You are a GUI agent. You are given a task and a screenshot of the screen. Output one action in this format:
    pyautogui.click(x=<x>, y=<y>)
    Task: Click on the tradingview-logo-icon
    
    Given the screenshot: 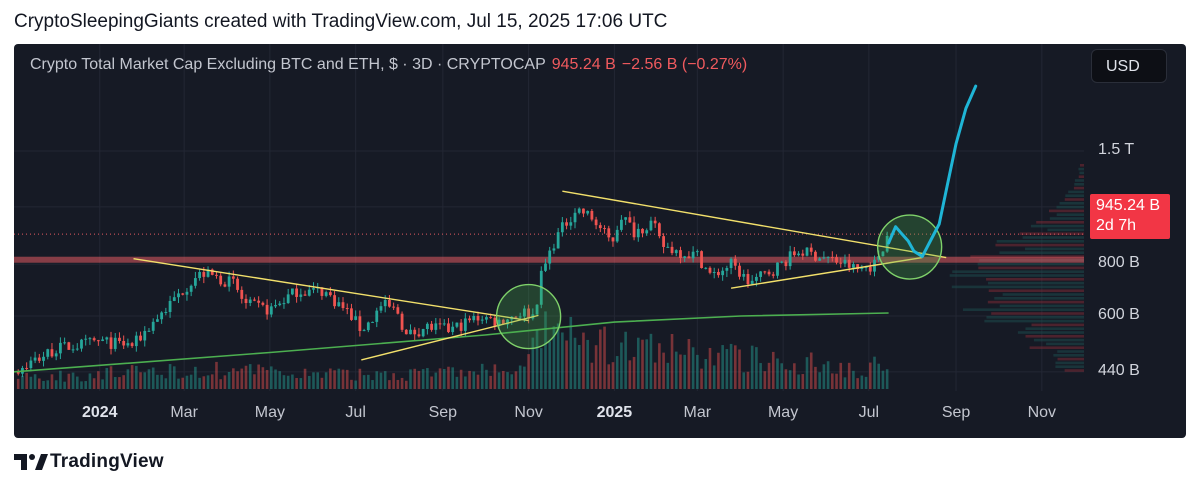 What is the action you would take?
    pyautogui.click(x=31, y=462)
    